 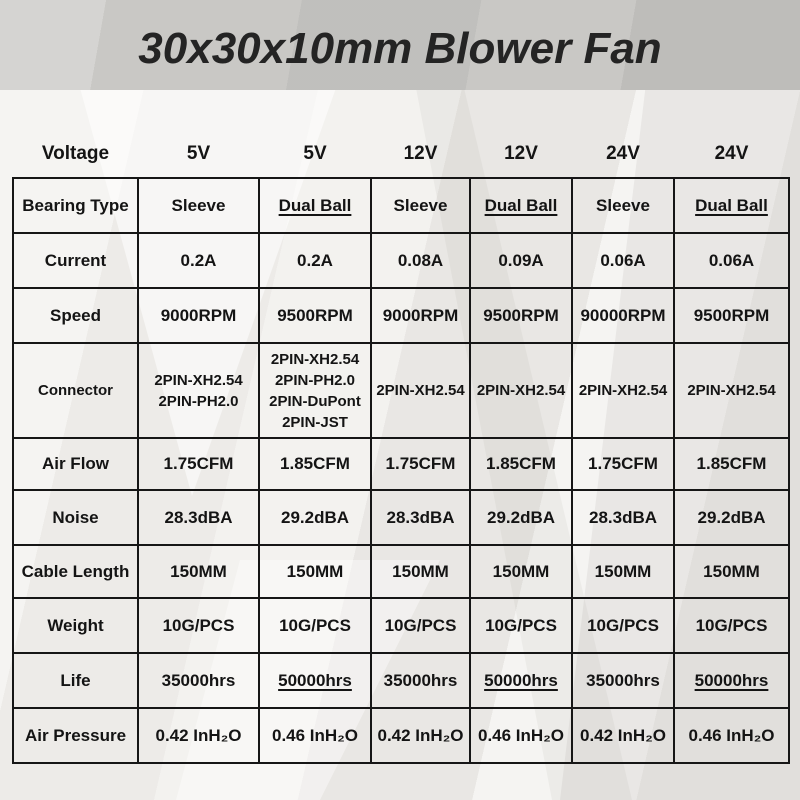 I want to click on table-cell: 0.08A, so click(x=420, y=260).